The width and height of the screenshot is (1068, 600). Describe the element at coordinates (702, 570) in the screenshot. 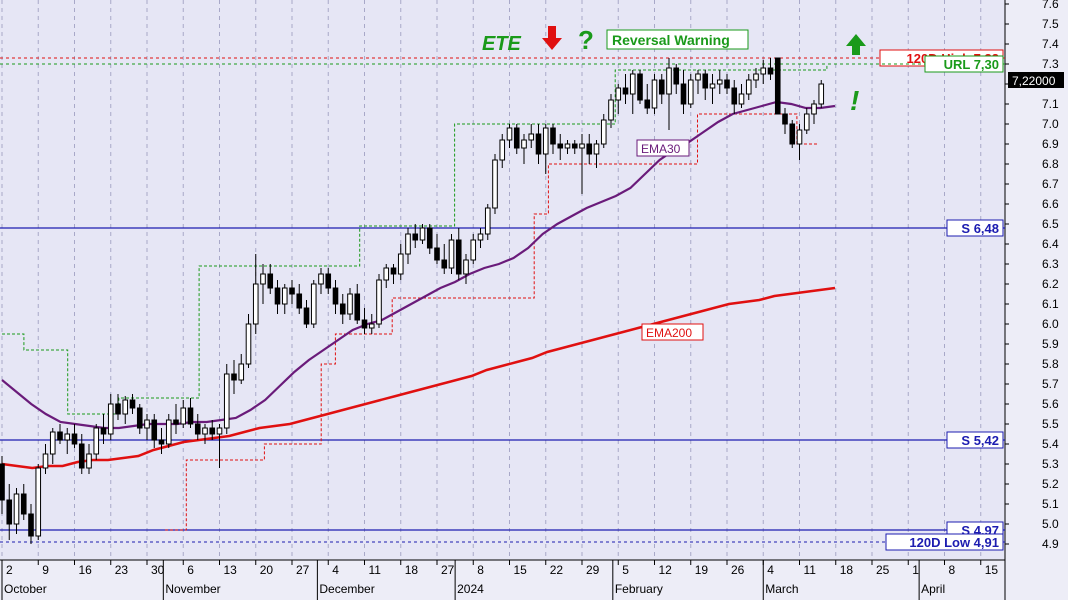

I see `x-tick-label: 19` at that location.